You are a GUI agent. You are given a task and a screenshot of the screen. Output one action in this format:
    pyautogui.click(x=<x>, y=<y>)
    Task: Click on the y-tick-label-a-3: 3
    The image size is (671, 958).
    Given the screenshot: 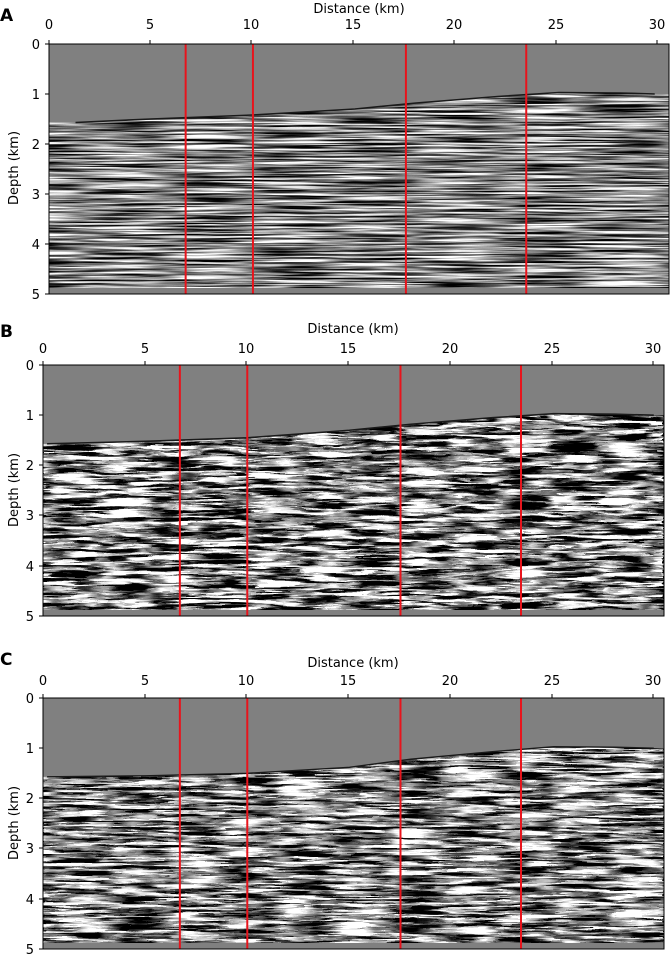 What is the action you would take?
    pyautogui.click(x=36, y=195)
    